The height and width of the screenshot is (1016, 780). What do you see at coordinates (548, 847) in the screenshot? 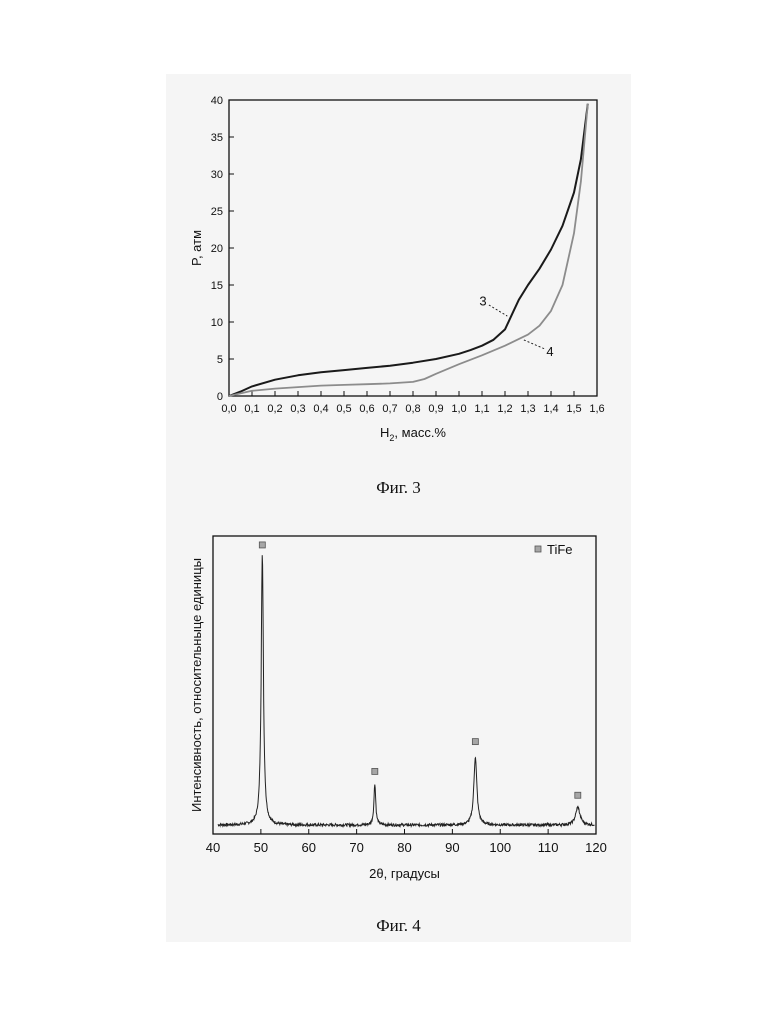
I see `x-tick-label: 110` at bounding box center [548, 847].